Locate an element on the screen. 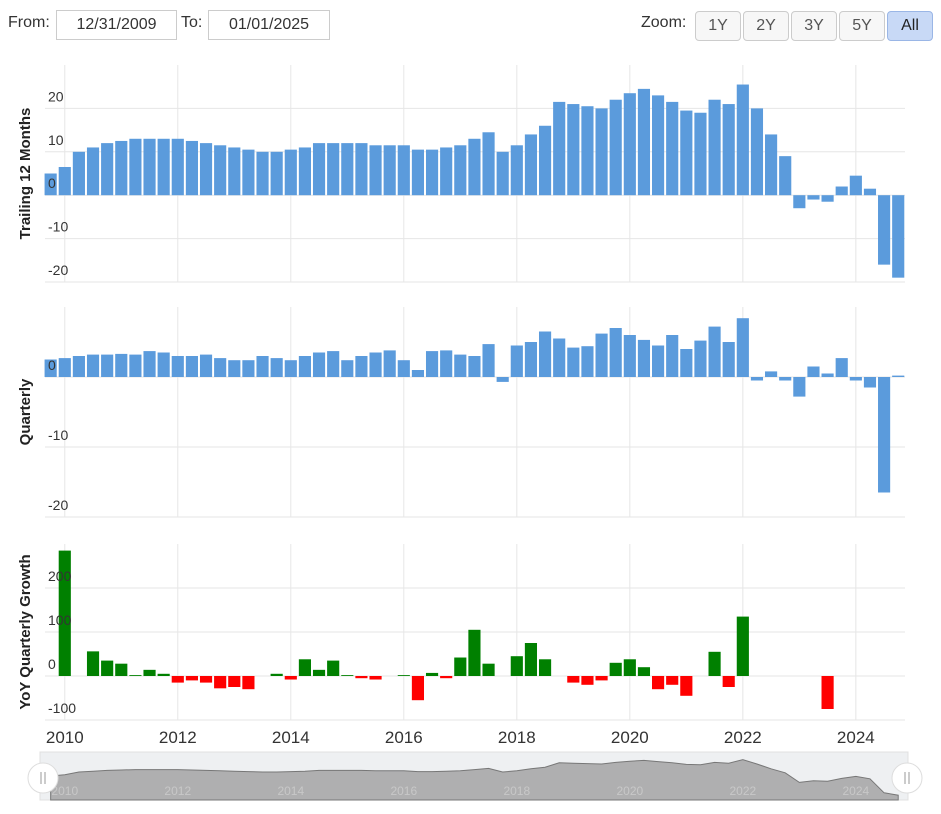 Image resolution: width=941 pixels, height=814 pixels. zoom-button: 3Y is located at coordinates (814, 26).